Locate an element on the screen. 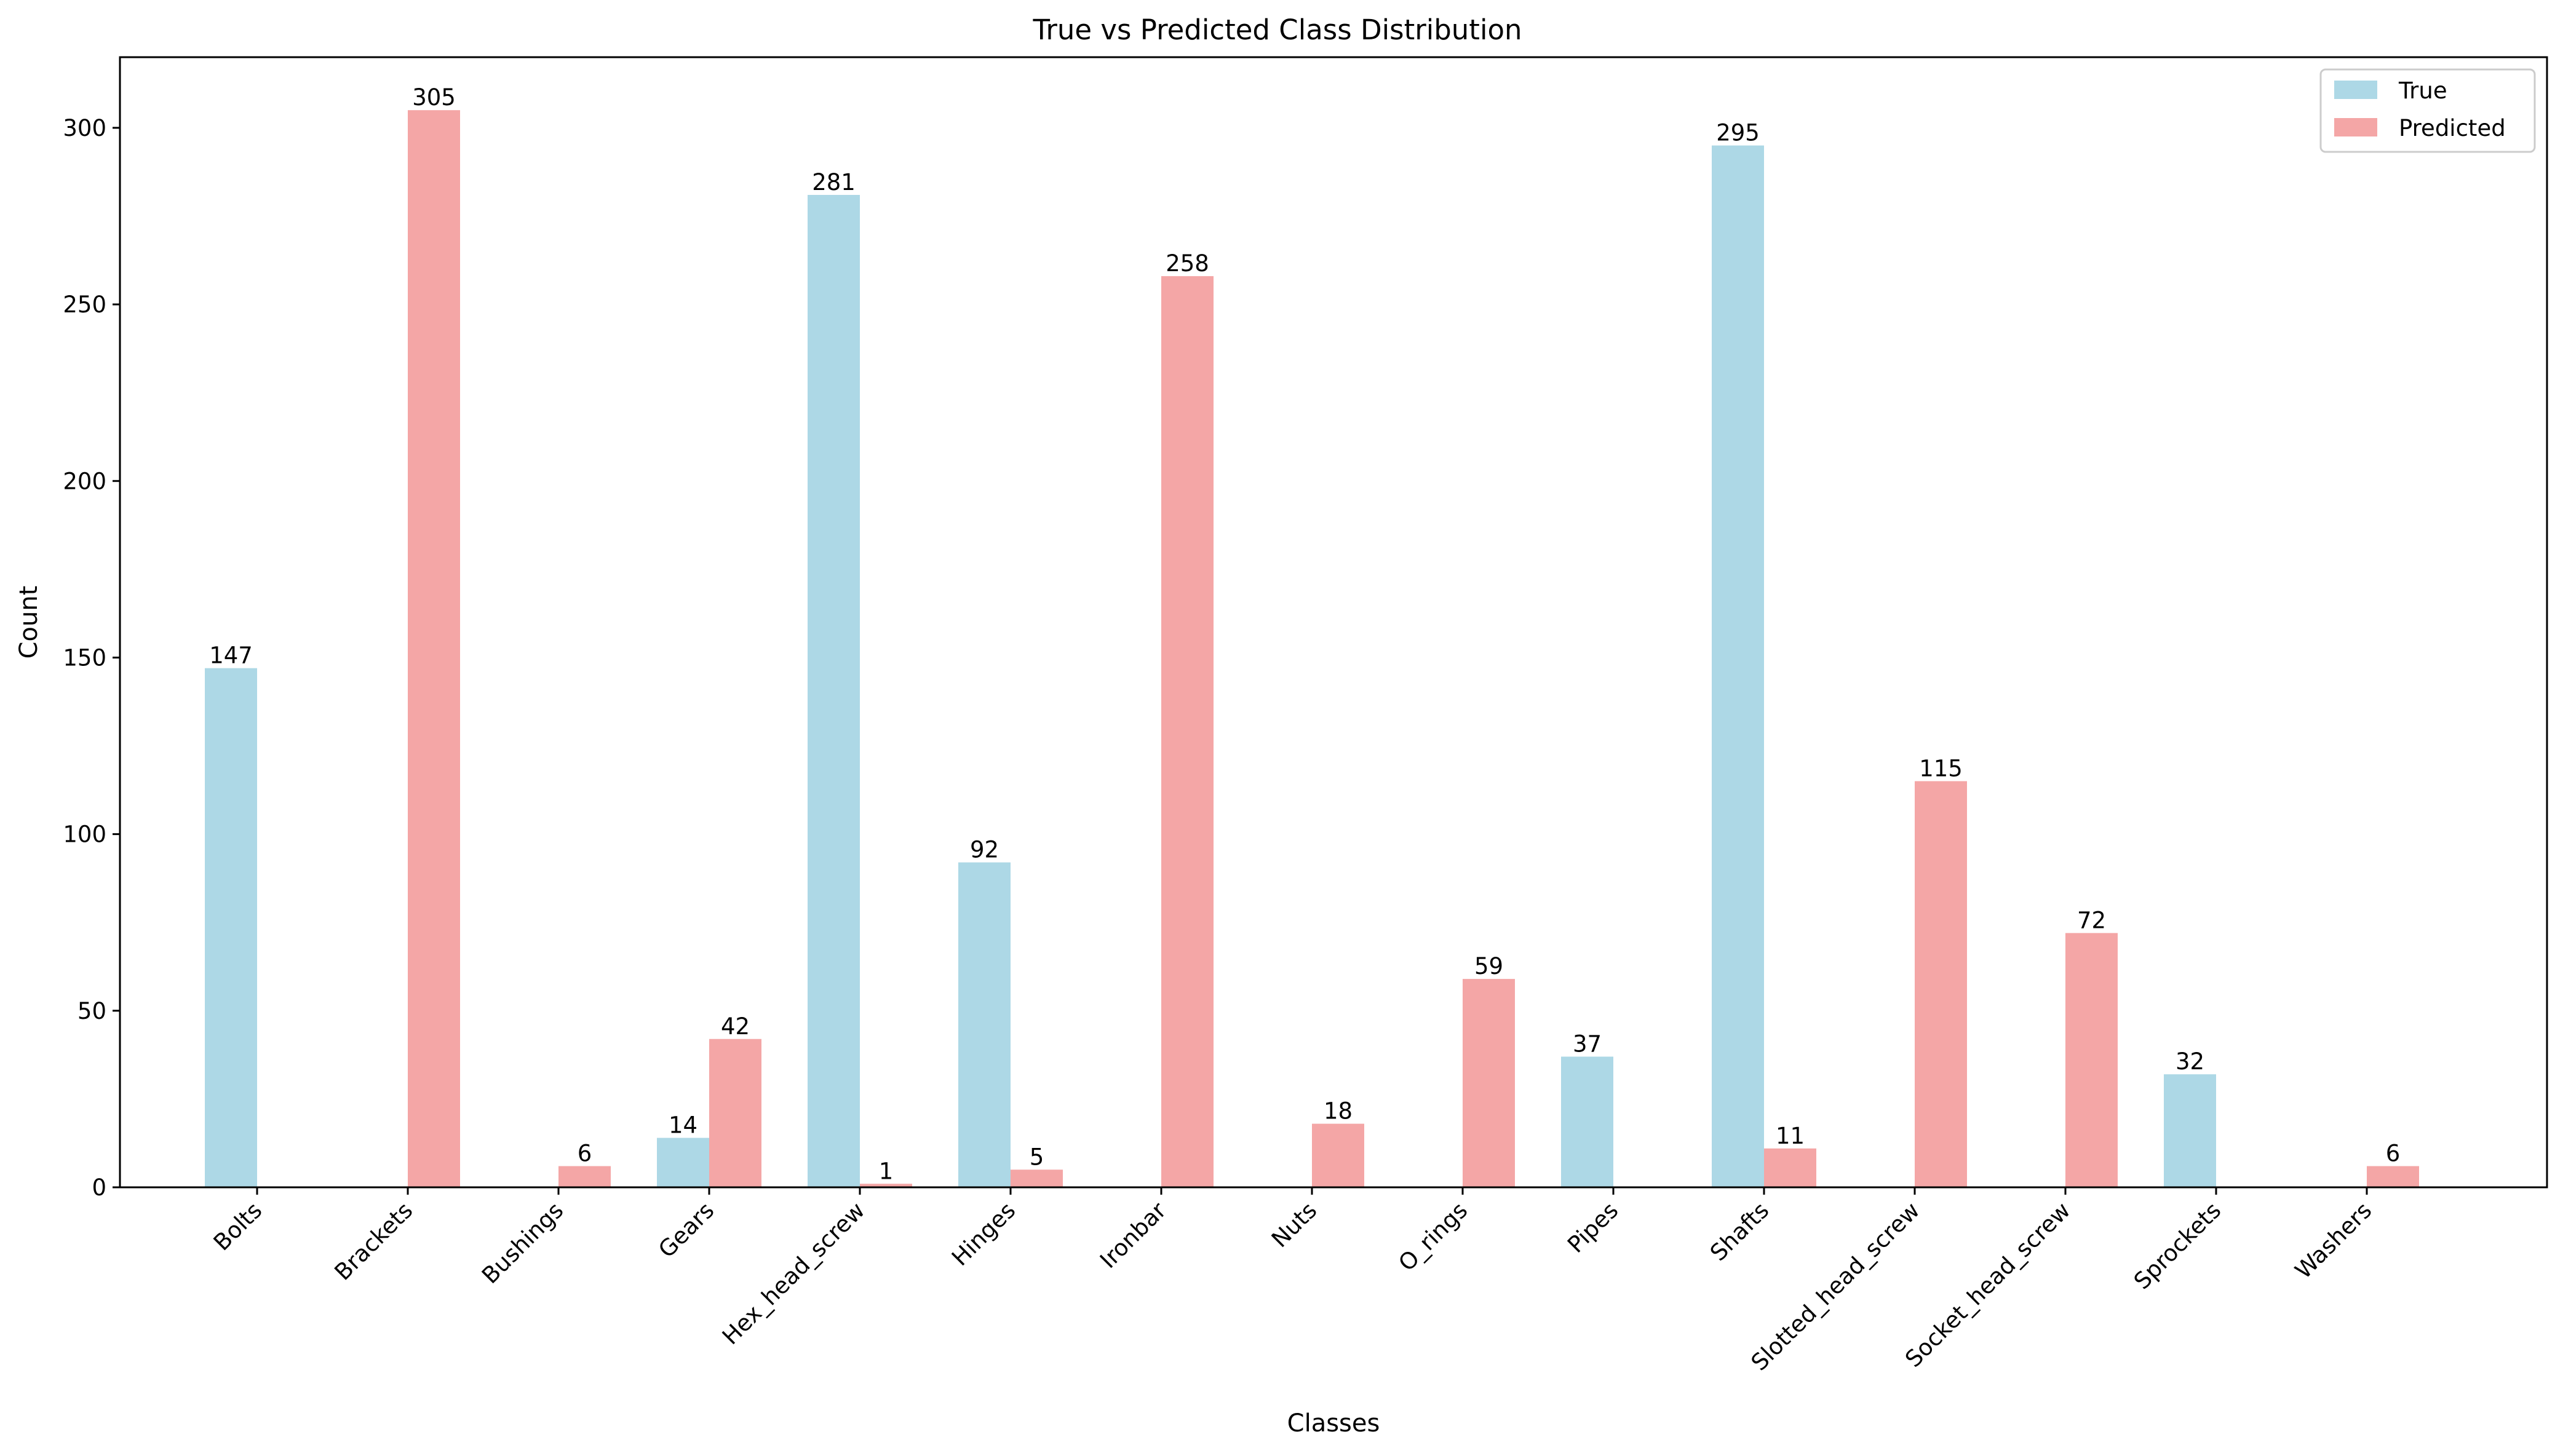 The width and height of the screenshot is (2563, 1456). bar-predicted-hinges is located at coordinates (1037, 1178).